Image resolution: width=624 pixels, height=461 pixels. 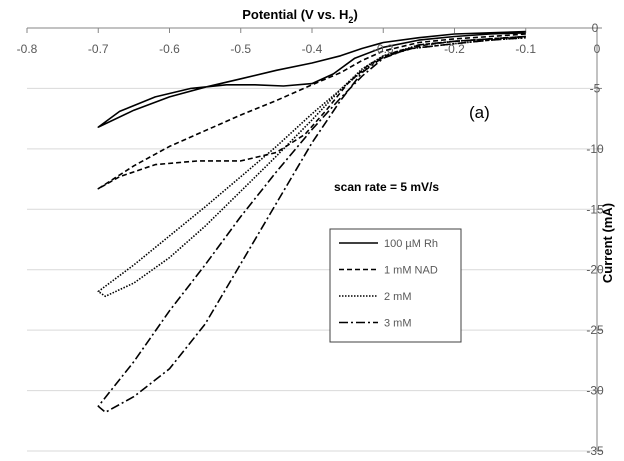 I want to click on x-tick-label-5: -0.3, so click(x=383, y=49).